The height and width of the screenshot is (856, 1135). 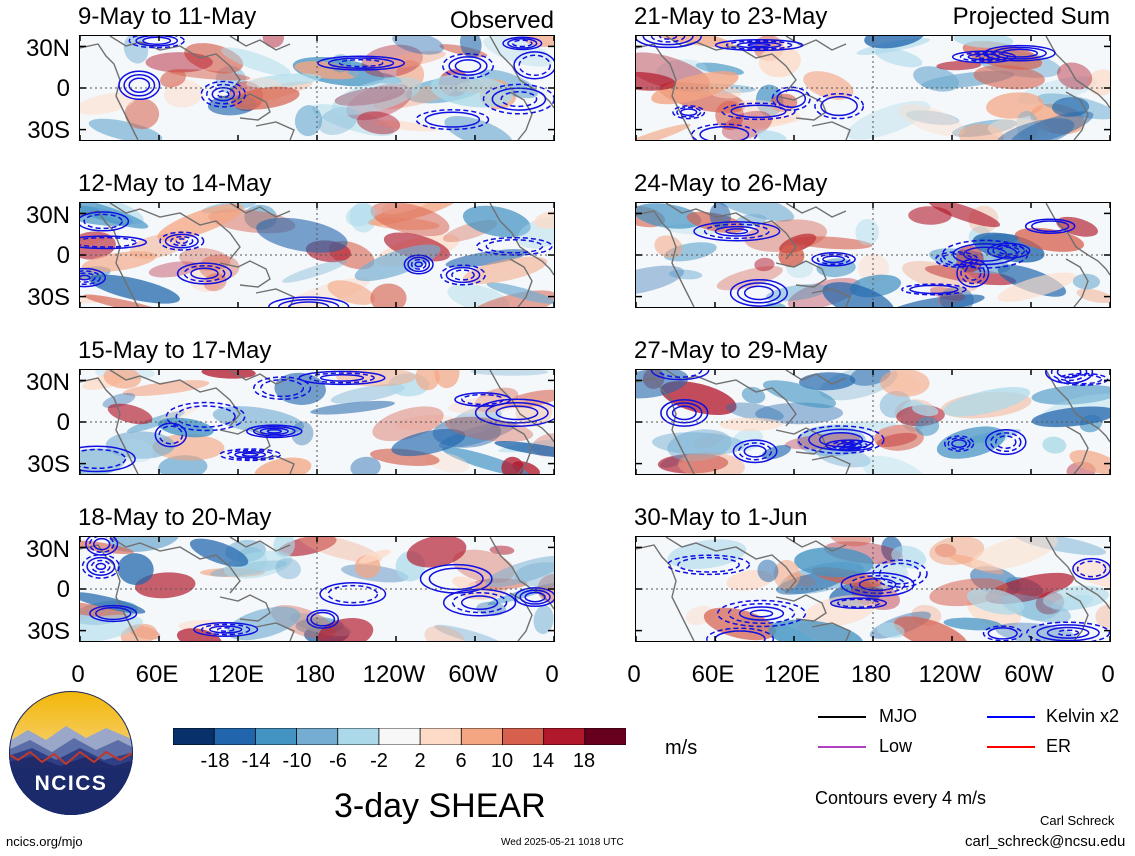 I want to click on panel-title-2: 12-May to 14-May, so click(x=175, y=183).